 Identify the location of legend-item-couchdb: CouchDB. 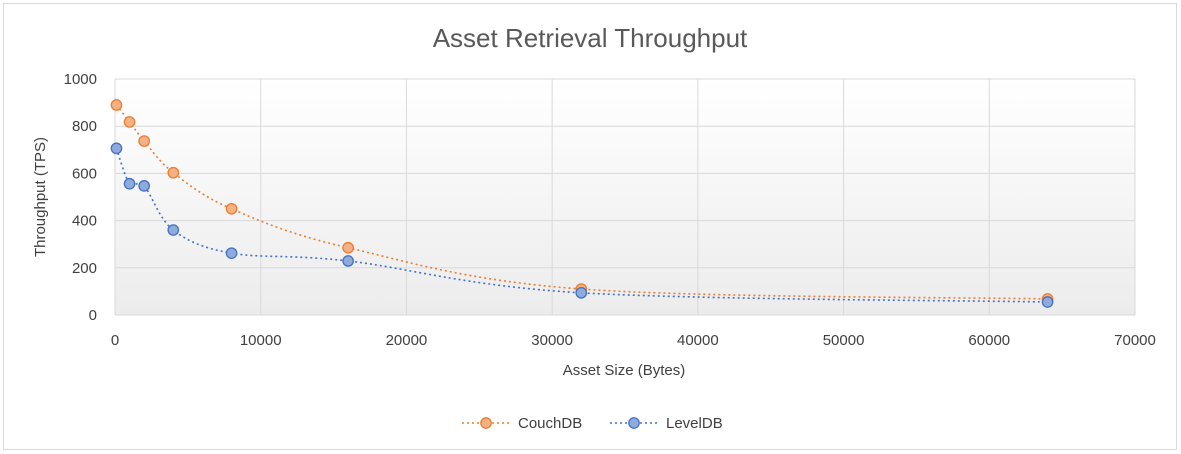
(522, 423).